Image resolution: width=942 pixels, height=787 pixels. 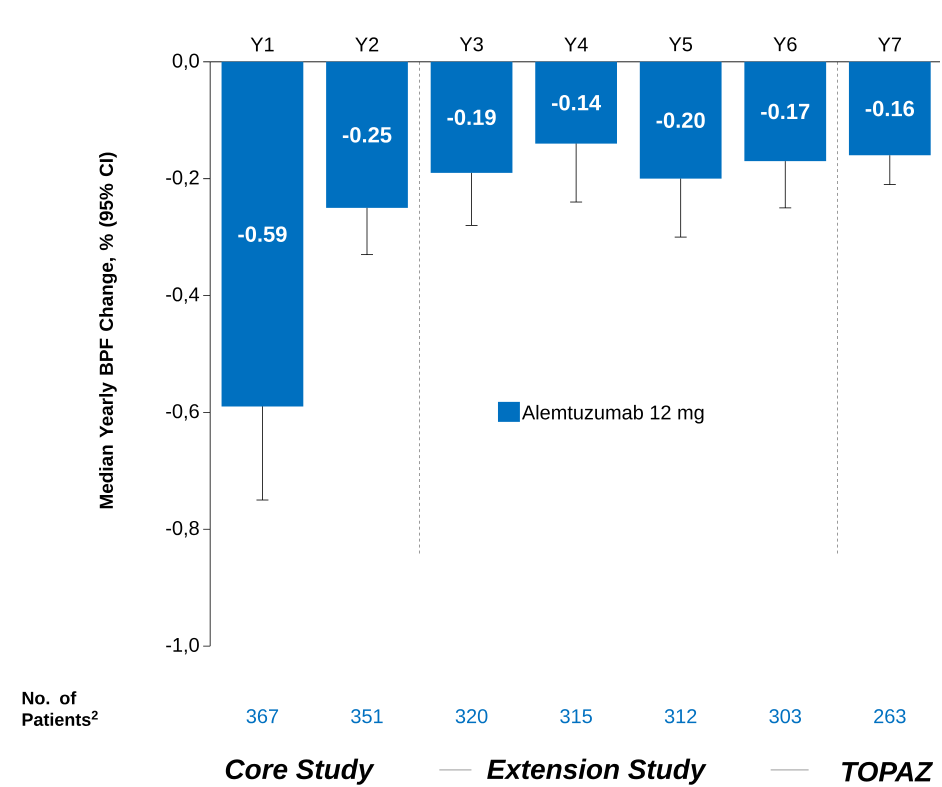 I want to click on y-tick-label: -0,4, so click(x=183, y=295).